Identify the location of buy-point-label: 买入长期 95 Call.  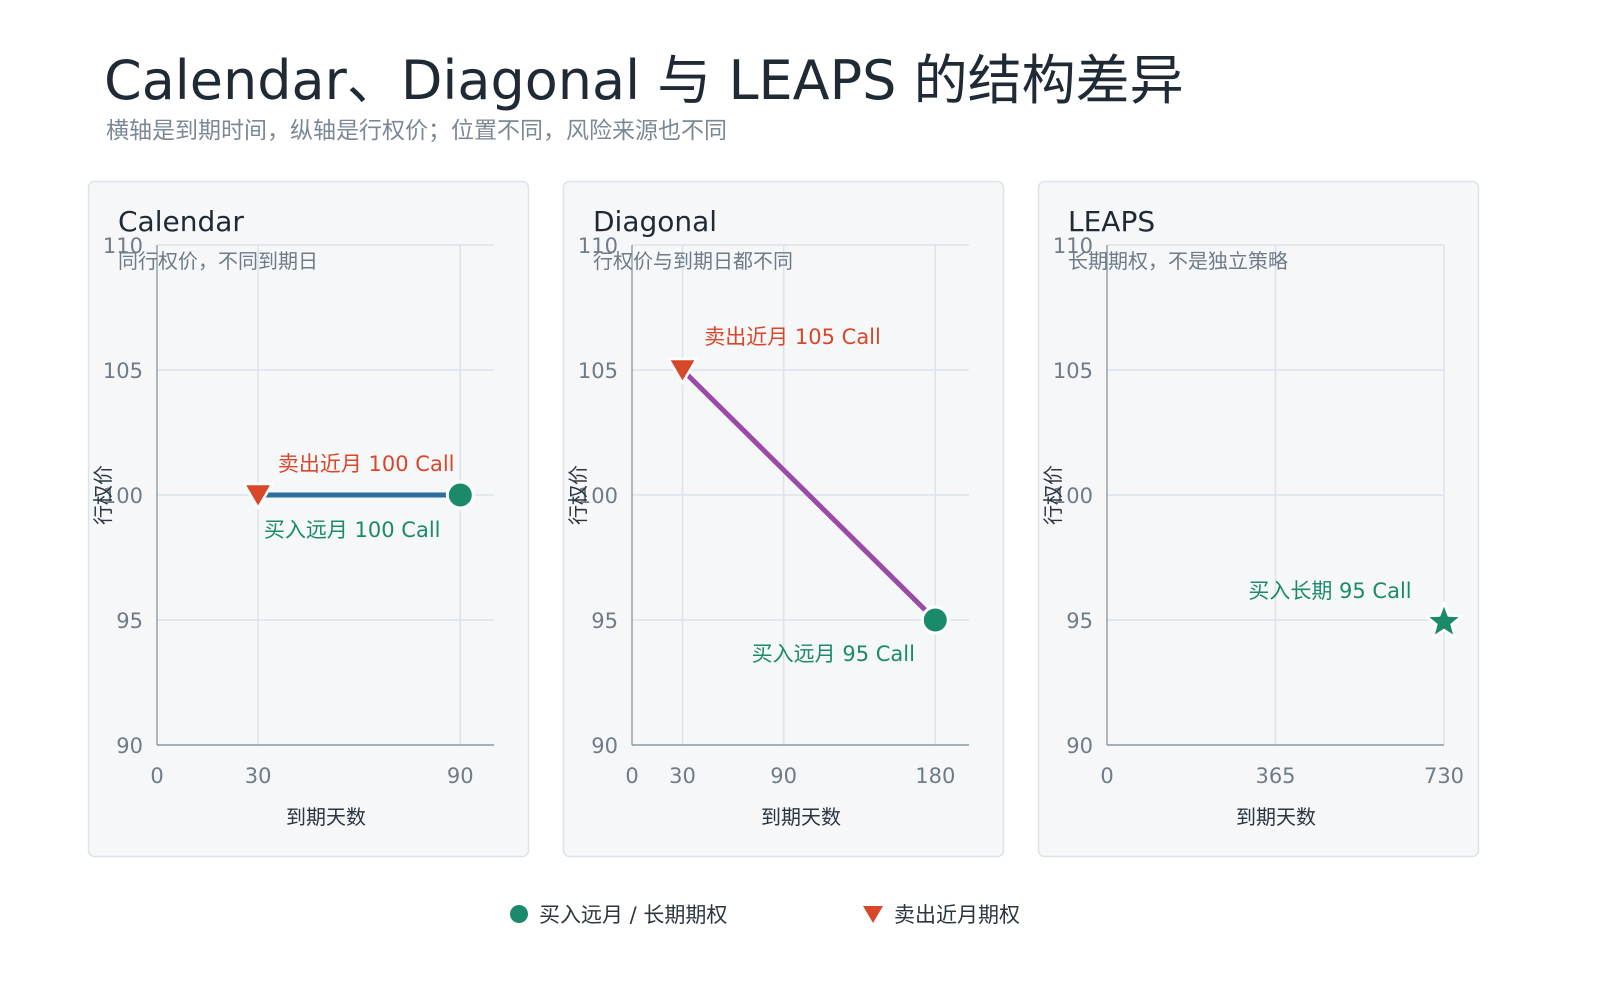
(1329, 591).